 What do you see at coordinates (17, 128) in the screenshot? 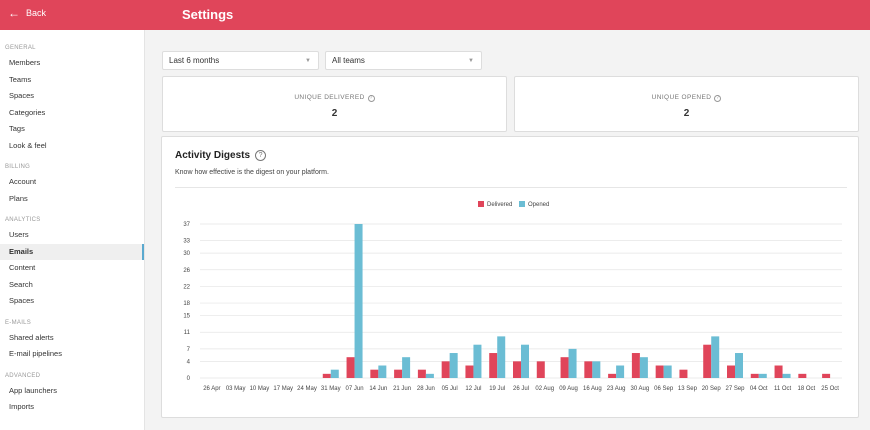
I see `sidebar-item-tags: Tags` at bounding box center [17, 128].